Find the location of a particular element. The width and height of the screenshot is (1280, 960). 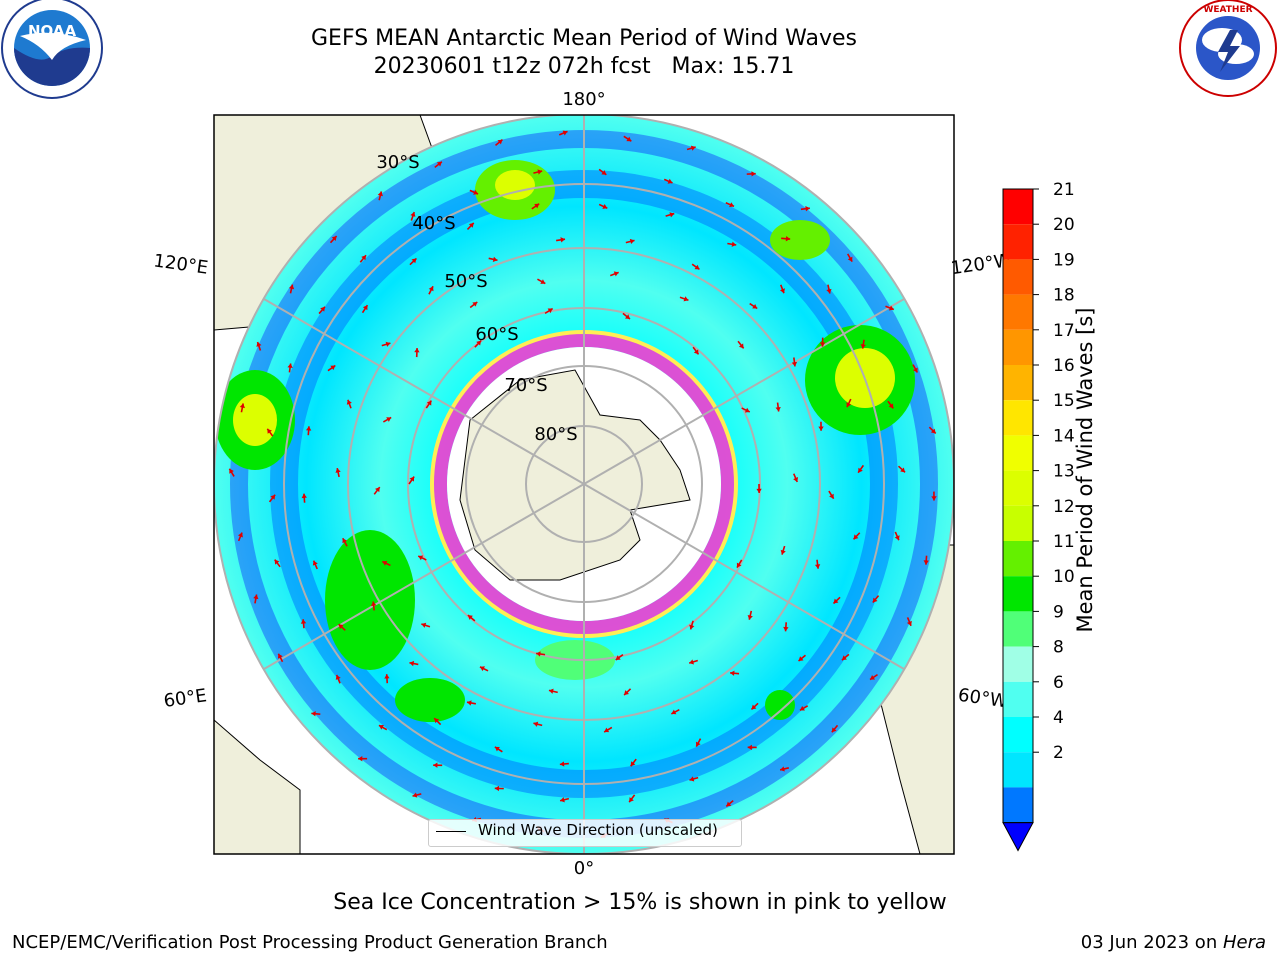

antarctica-land is located at coordinates (575, 475).